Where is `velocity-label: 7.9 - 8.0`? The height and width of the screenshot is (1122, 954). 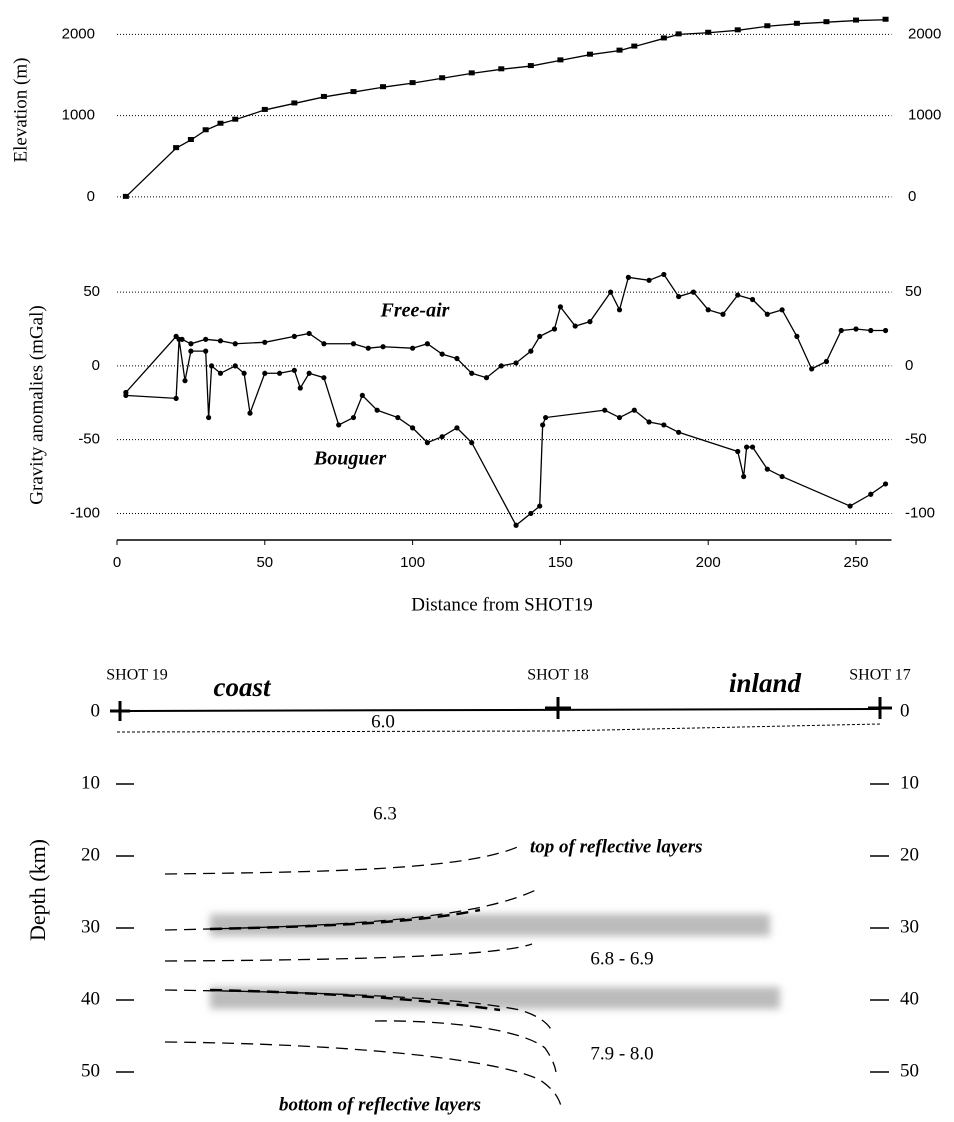 velocity-label: 7.9 - 8.0 is located at coordinates (621, 1053).